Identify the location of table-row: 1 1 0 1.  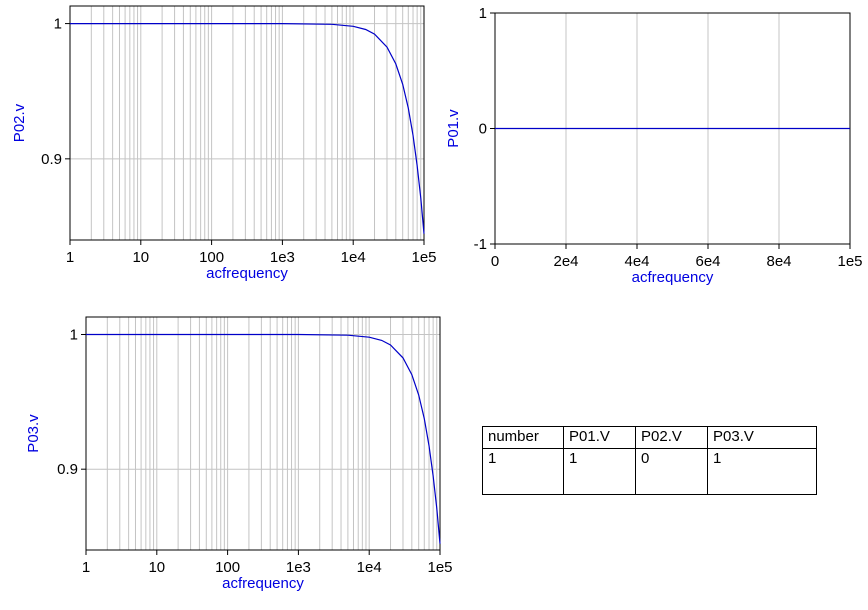
(649, 471).